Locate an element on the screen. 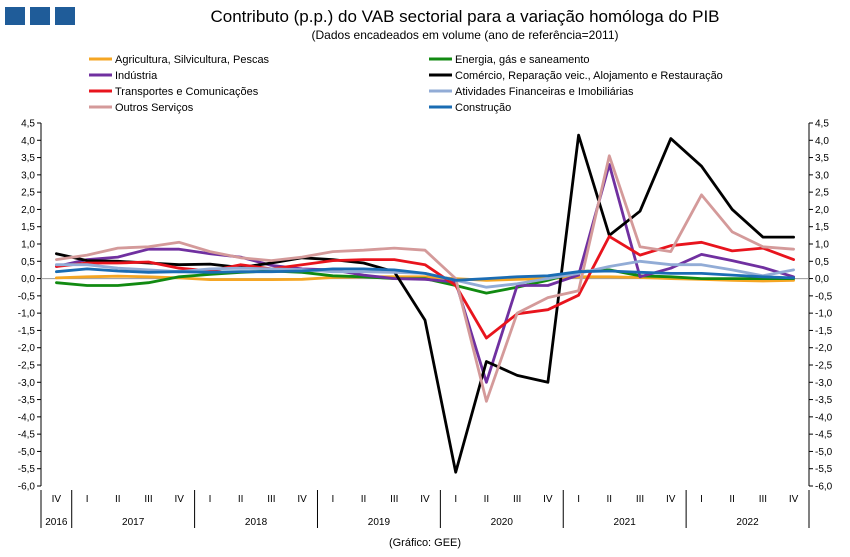 This screenshot has width=850, height=557. y-tick-label-left: -2,5 is located at coordinates (27, 366).